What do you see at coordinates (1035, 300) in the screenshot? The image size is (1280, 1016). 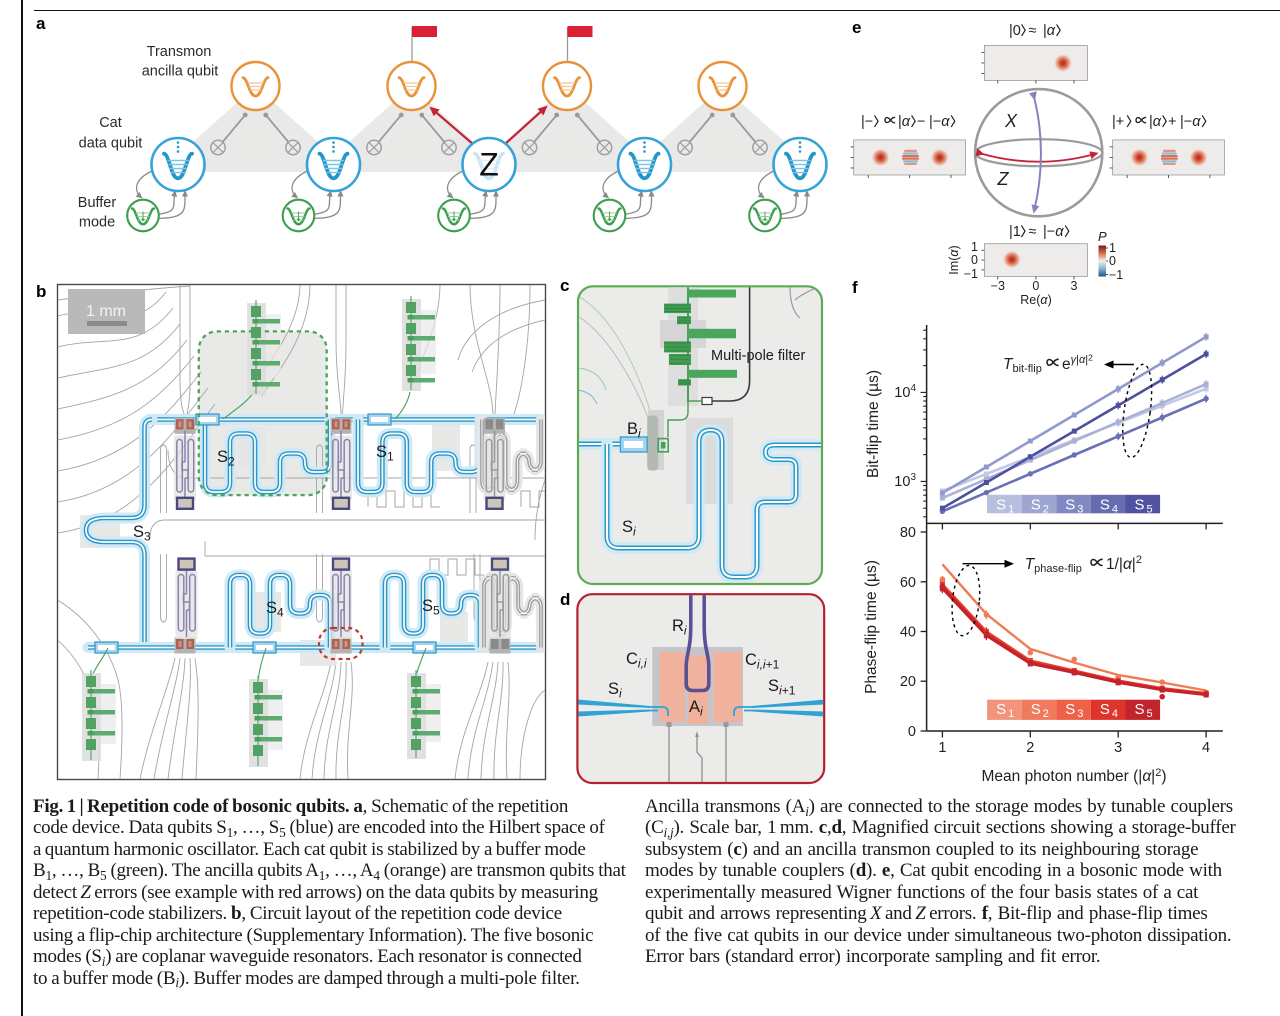 I see `svg-text: Re(α)` at bounding box center [1035, 300].